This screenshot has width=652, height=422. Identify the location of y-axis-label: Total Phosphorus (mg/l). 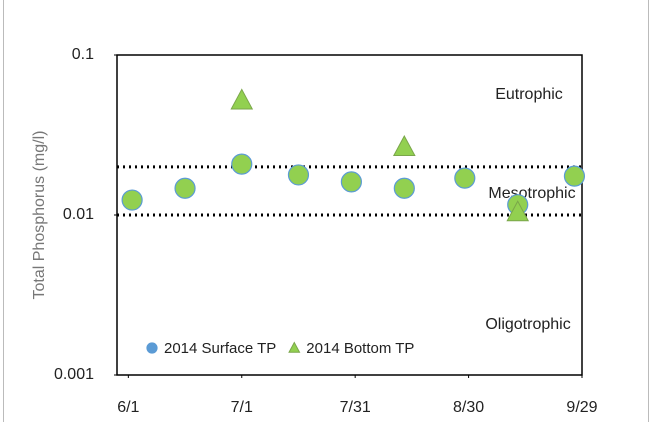
(39, 215).